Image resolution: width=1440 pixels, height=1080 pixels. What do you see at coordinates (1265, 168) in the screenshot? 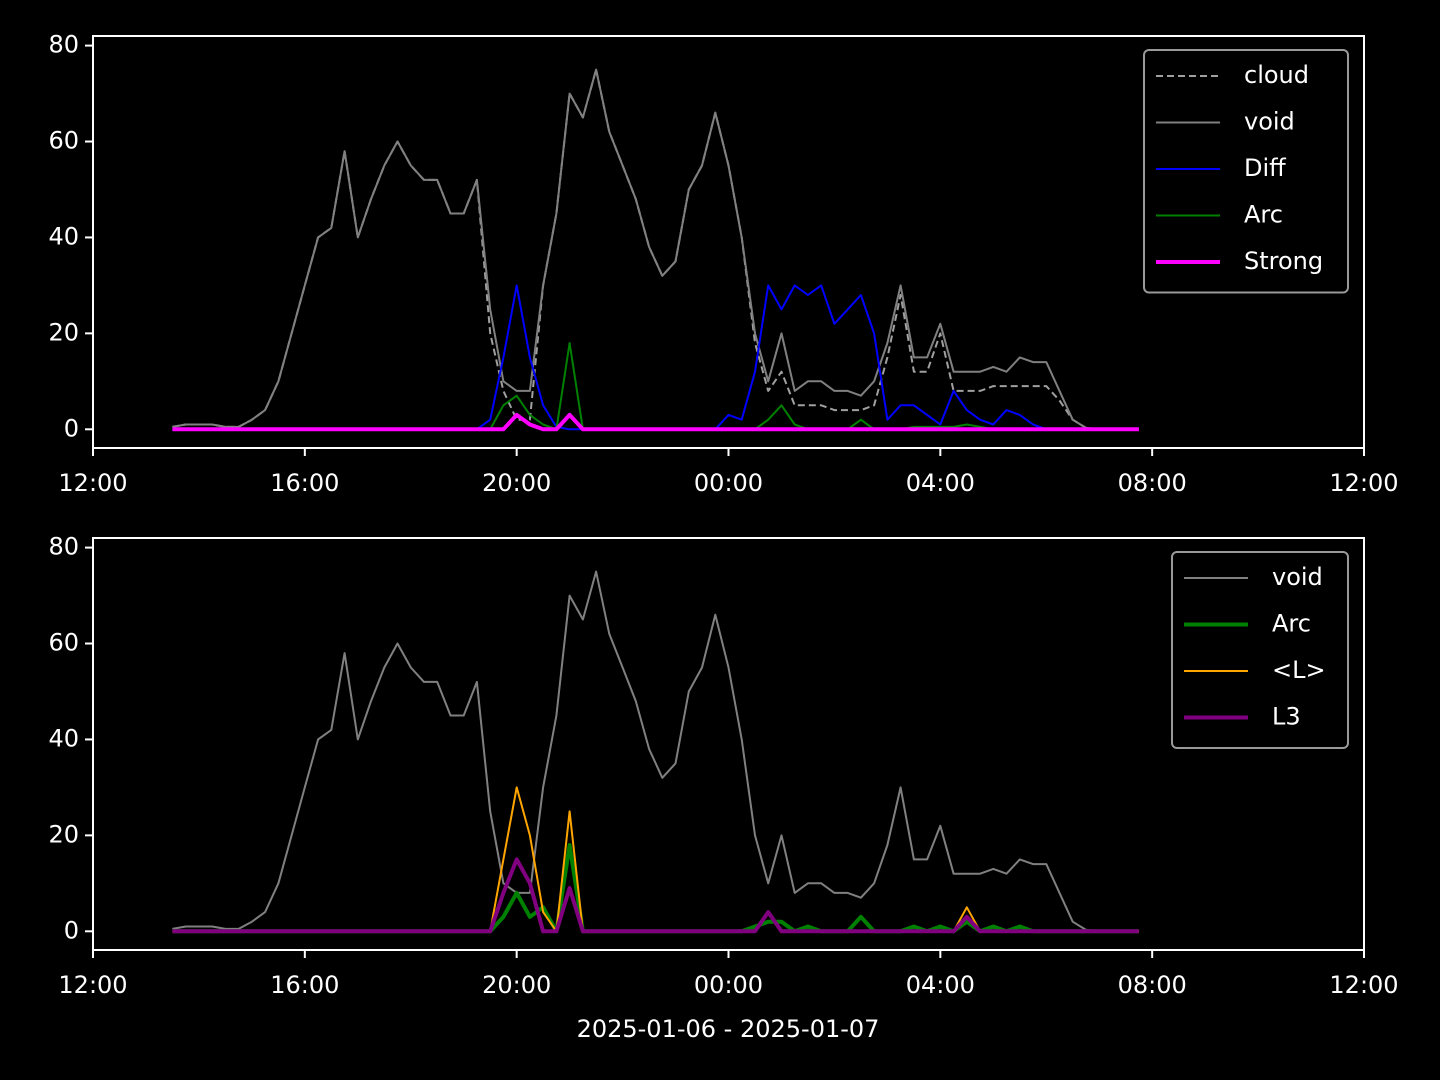
I see `legend-label: Diff` at bounding box center [1265, 168].